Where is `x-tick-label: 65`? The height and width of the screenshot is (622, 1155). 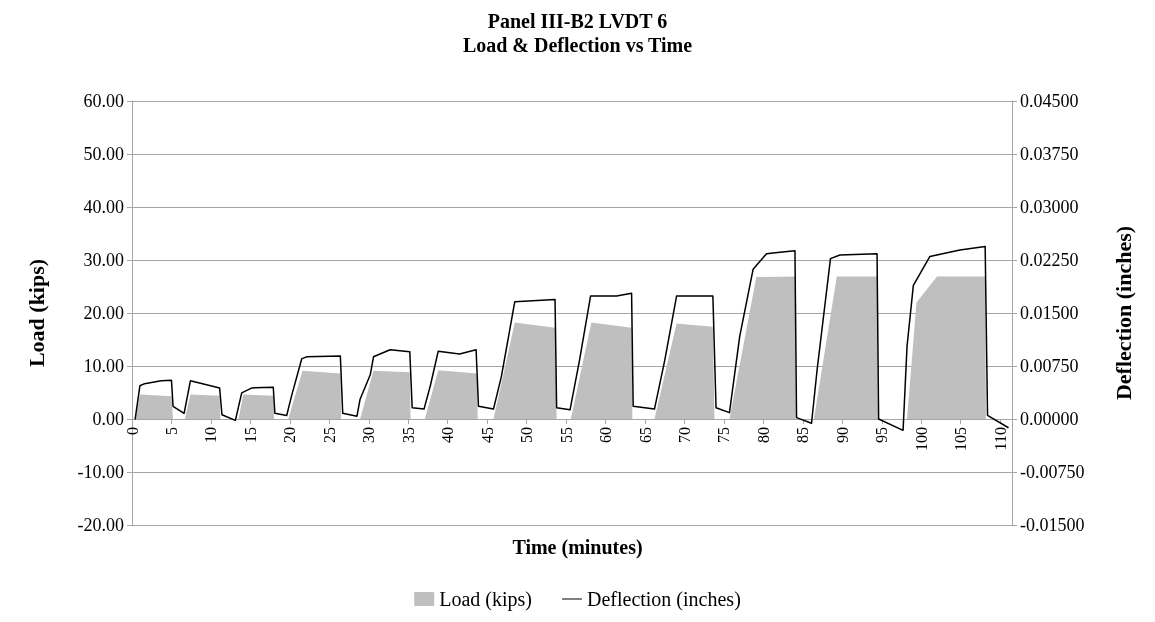 x-tick-label: 65 is located at coordinates (645, 435).